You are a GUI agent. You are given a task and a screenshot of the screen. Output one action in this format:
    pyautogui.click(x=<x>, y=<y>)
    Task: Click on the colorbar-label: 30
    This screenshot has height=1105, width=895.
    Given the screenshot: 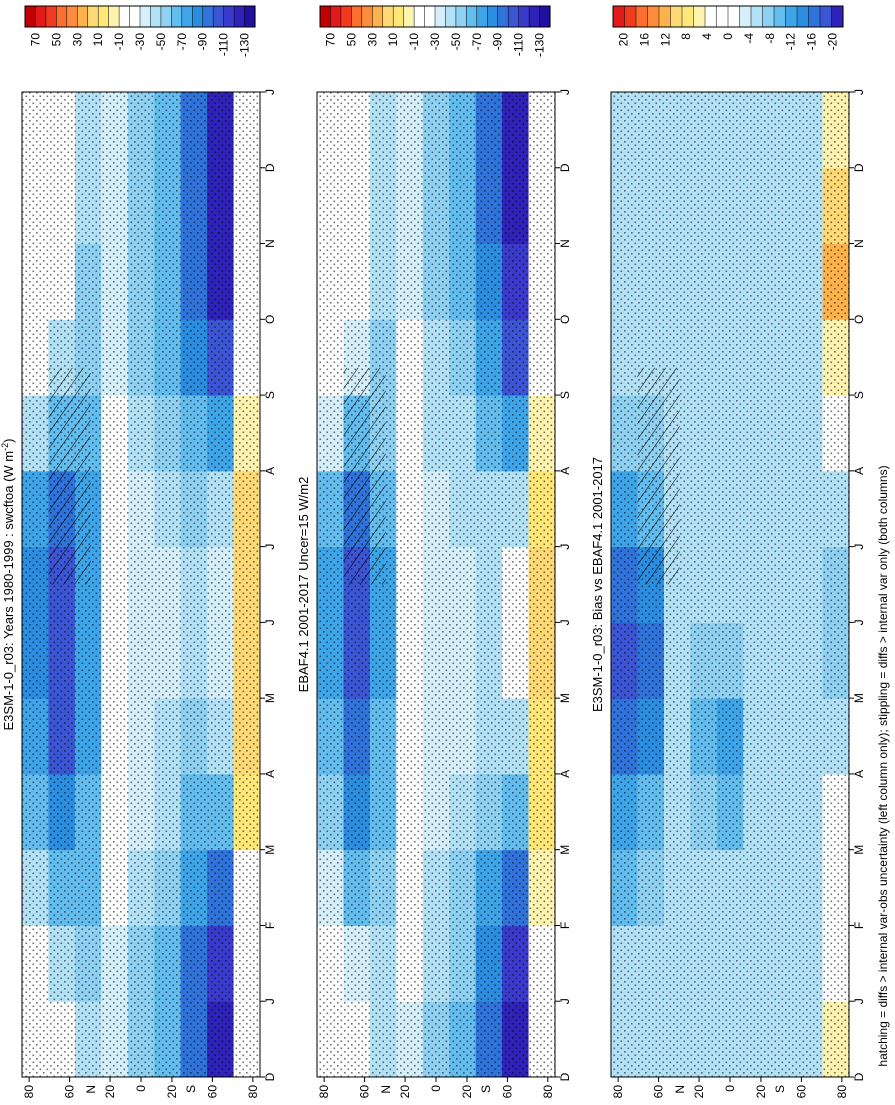 What is the action you would take?
    pyautogui.click(x=77, y=40)
    